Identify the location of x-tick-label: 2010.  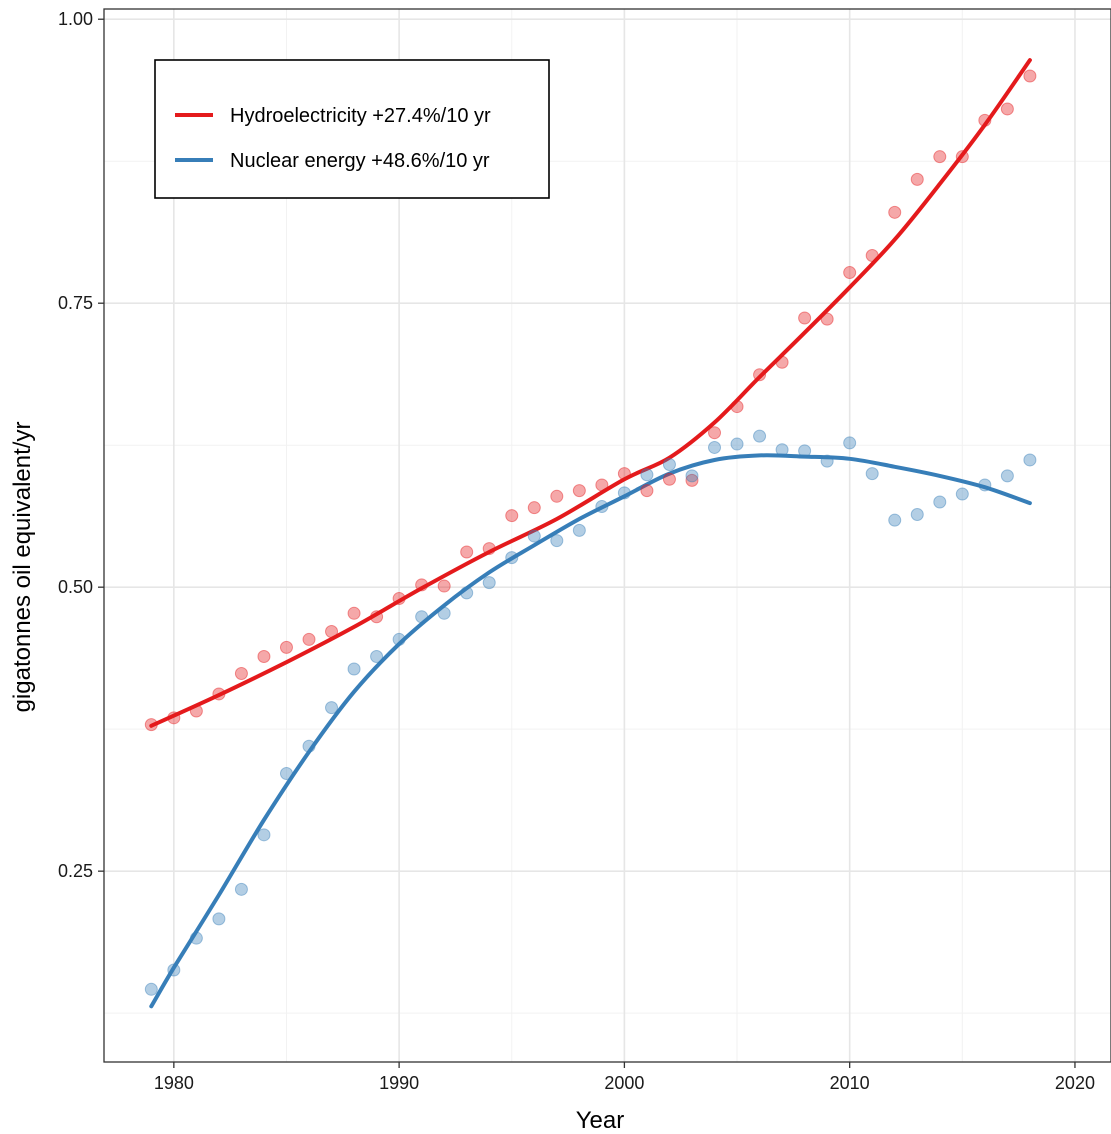
(850, 1083).